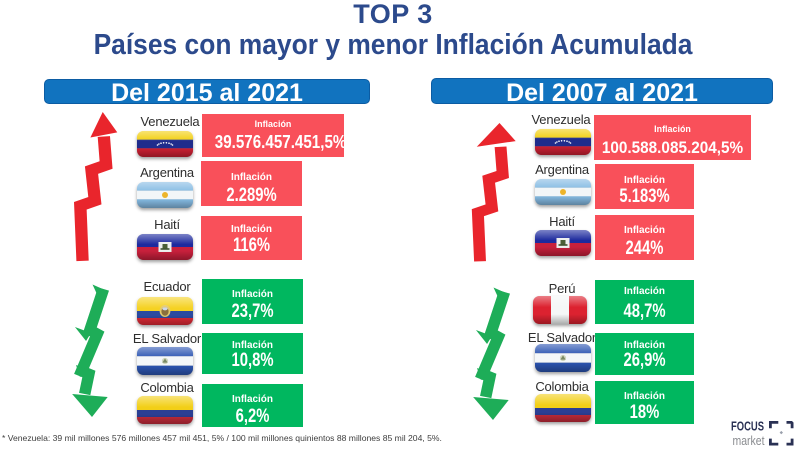 The image size is (800, 456). What do you see at coordinates (747, 426) in the screenshot?
I see `svg-text: FOCUS` at bounding box center [747, 426].